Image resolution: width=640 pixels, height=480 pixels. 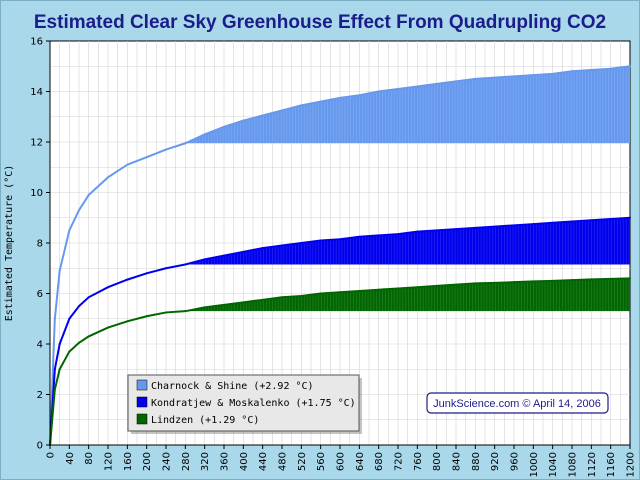 What do you see at coordinates (263, 461) in the screenshot?
I see `x-tick-label: 440` at bounding box center [263, 461].